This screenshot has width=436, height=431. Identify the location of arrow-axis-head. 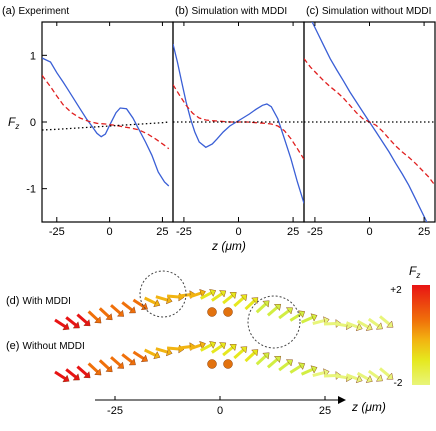
(342, 400).